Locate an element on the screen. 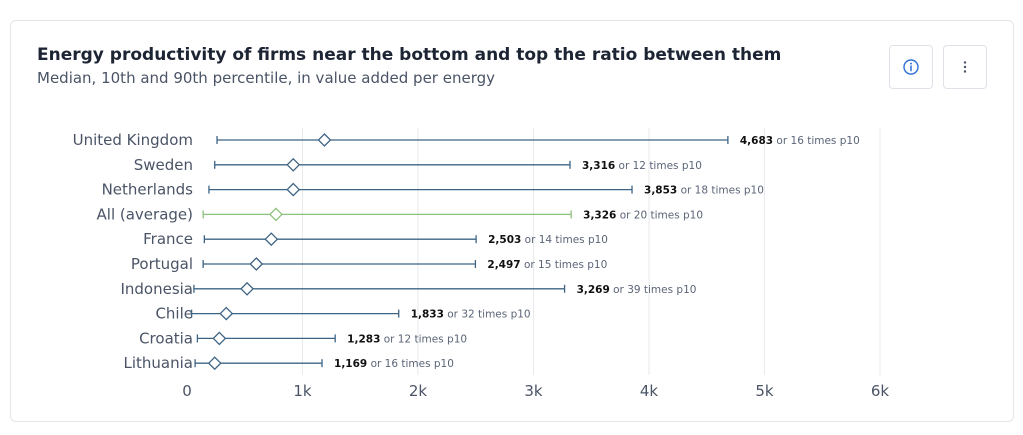 This screenshot has width=1023, height=435. more-options-button is located at coordinates (965, 67).